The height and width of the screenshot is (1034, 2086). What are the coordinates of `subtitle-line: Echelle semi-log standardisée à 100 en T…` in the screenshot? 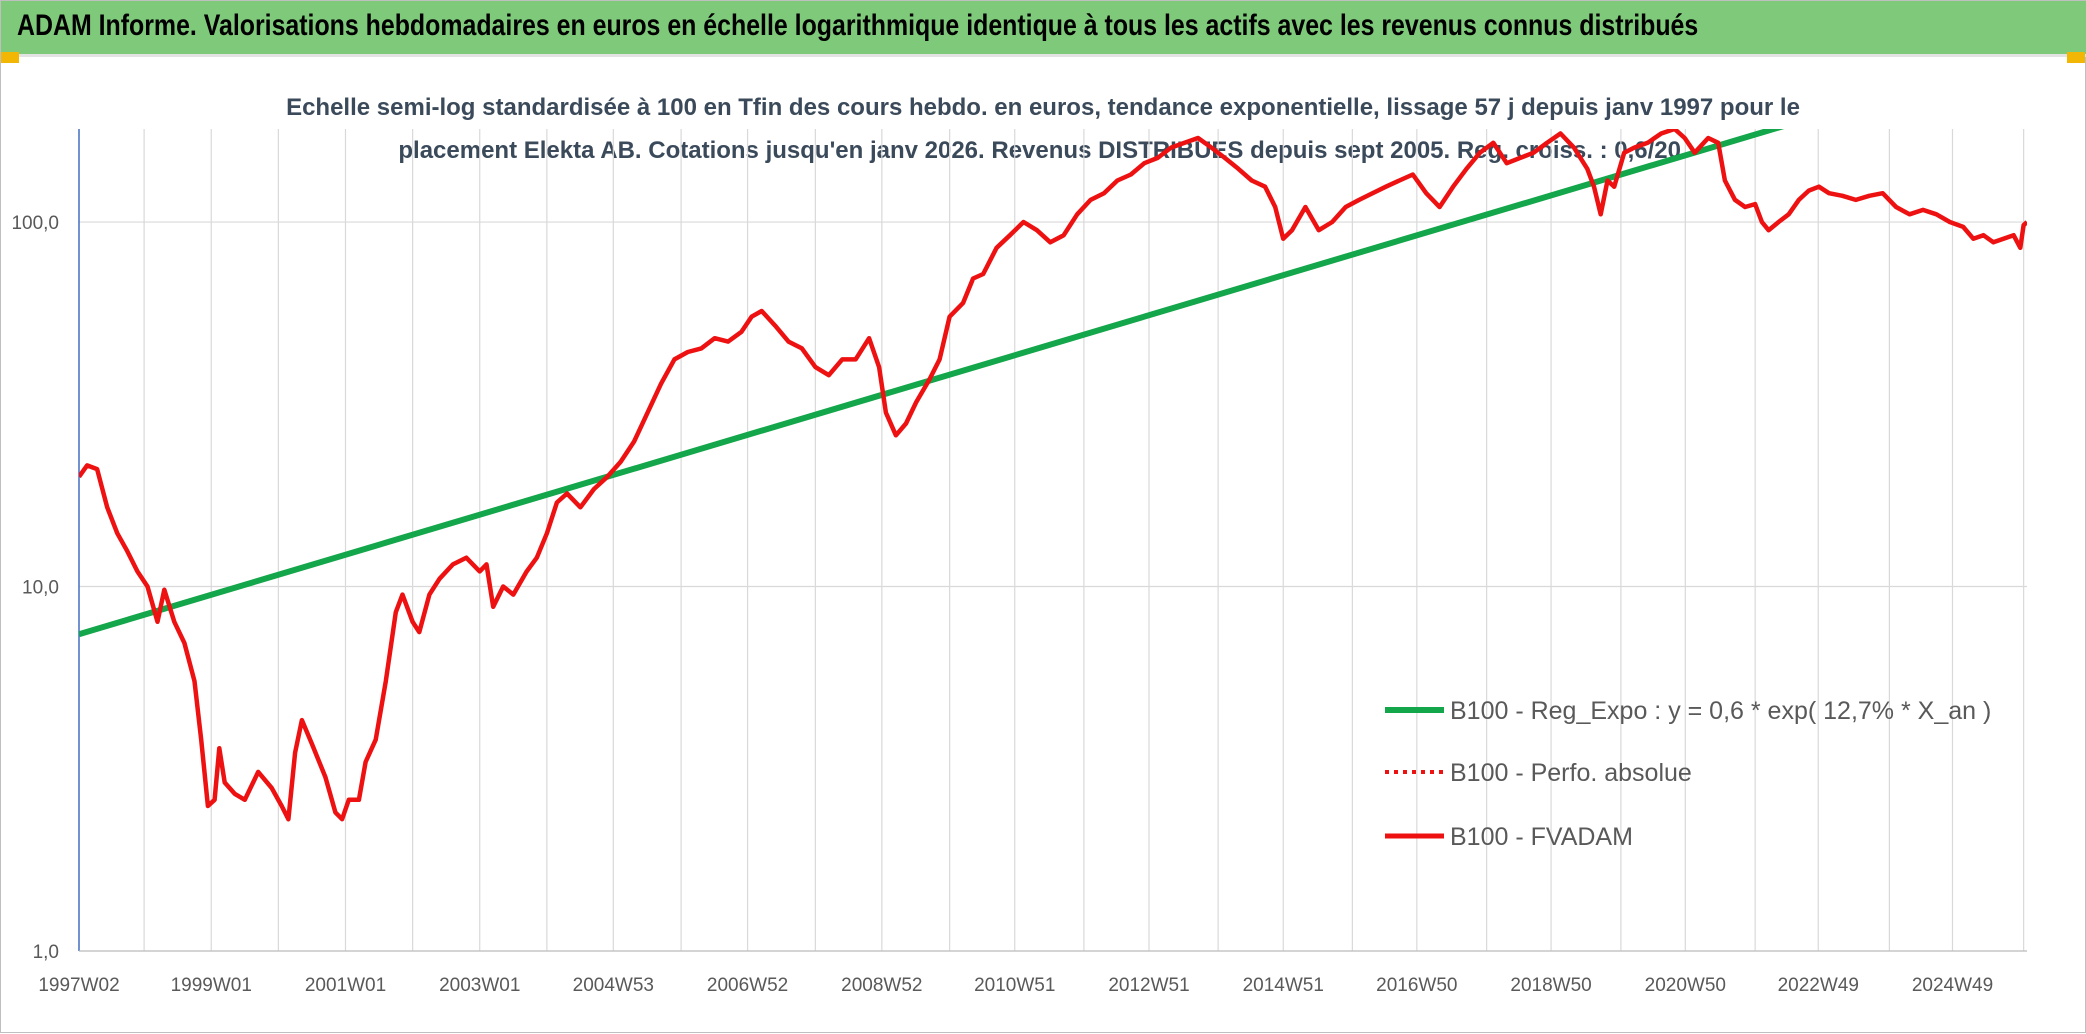 It's located at (1043, 107).